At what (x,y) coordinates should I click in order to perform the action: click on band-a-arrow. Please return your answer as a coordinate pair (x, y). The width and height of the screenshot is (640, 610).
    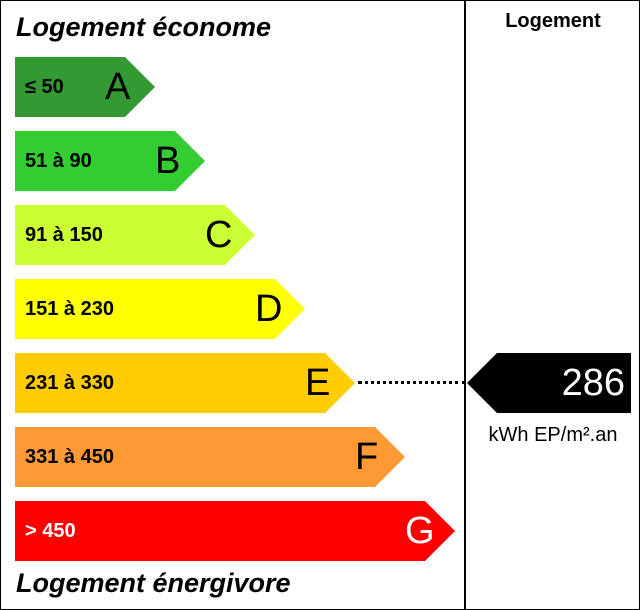
    Looking at the image, I should click on (85, 87).